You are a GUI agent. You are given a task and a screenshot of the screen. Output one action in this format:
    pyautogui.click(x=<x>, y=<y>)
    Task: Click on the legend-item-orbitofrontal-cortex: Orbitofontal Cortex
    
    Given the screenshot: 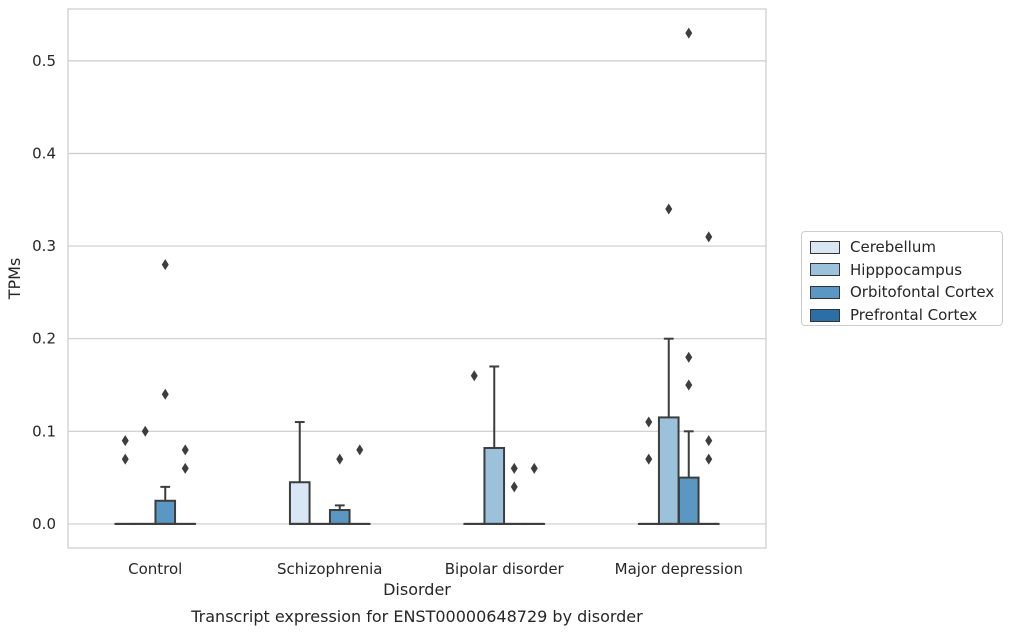 What is the action you would take?
    pyautogui.click(x=906, y=292)
    